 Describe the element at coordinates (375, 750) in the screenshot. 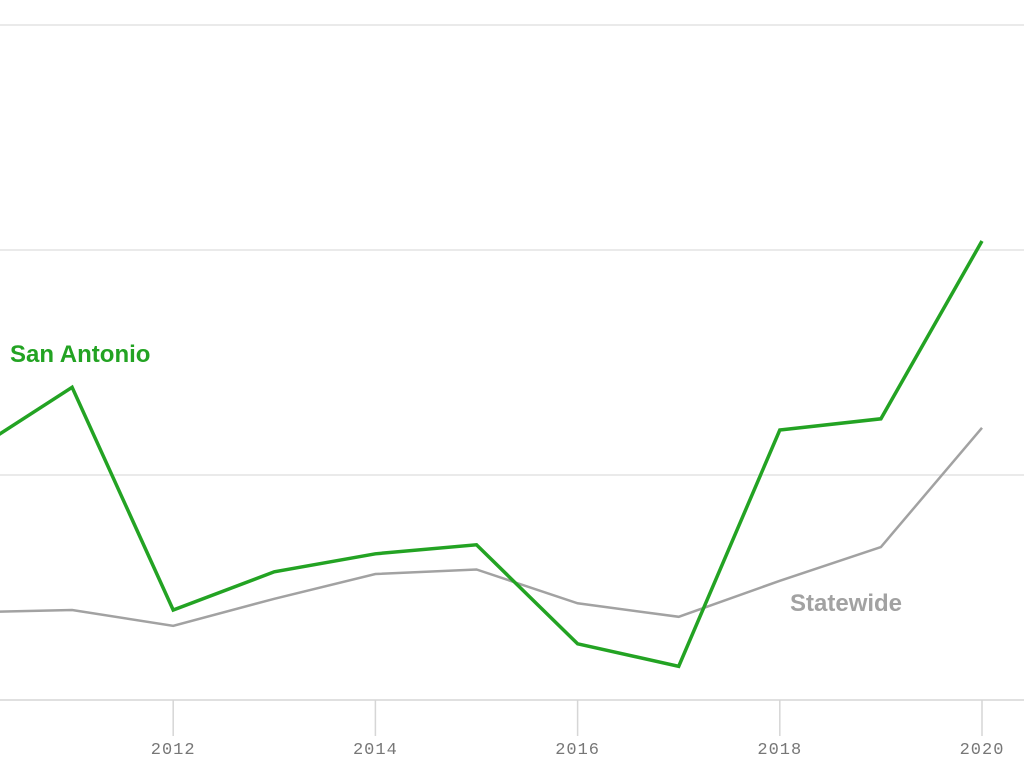

I see `x-tick-label: 2014` at that location.